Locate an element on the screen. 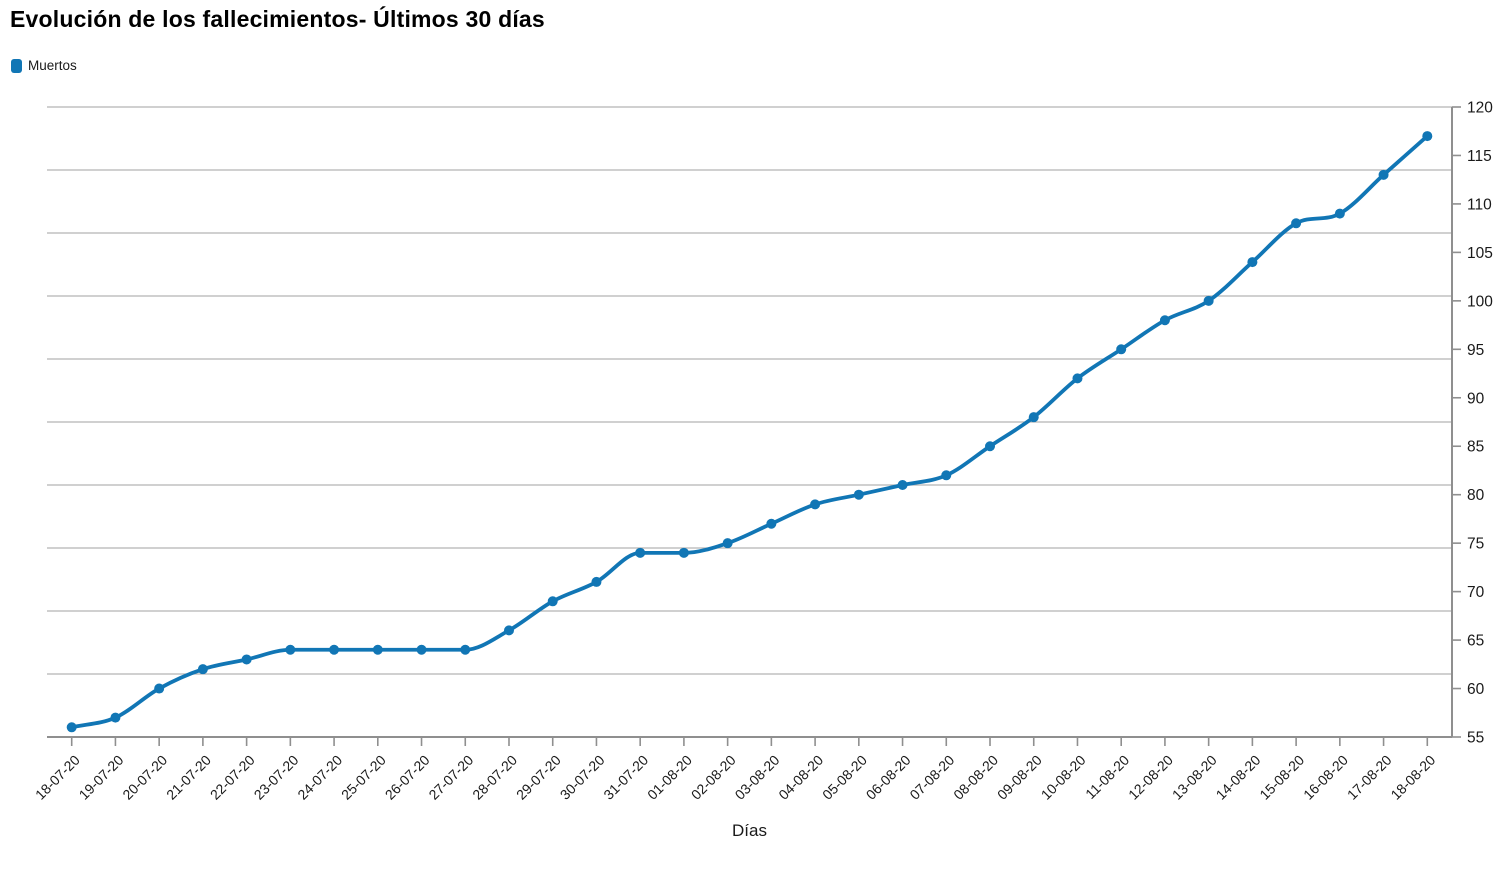 The width and height of the screenshot is (1507, 896). y-tick-label: 55 is located at coordinates (1475, 738).